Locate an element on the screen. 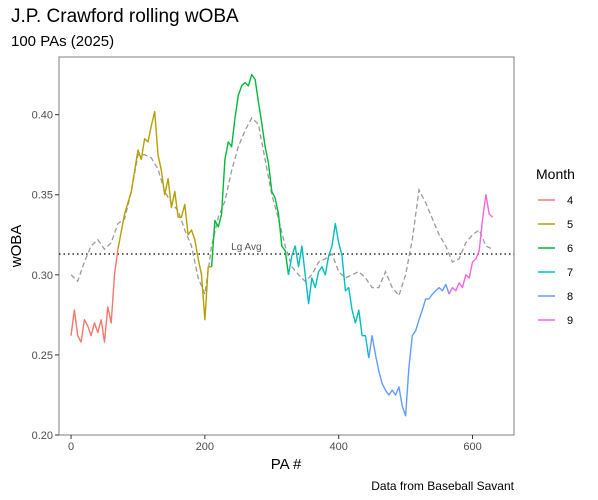 This screenshot has width=598, height=500. legend-label-month-6: 6 is located at coordinates (570, 249).